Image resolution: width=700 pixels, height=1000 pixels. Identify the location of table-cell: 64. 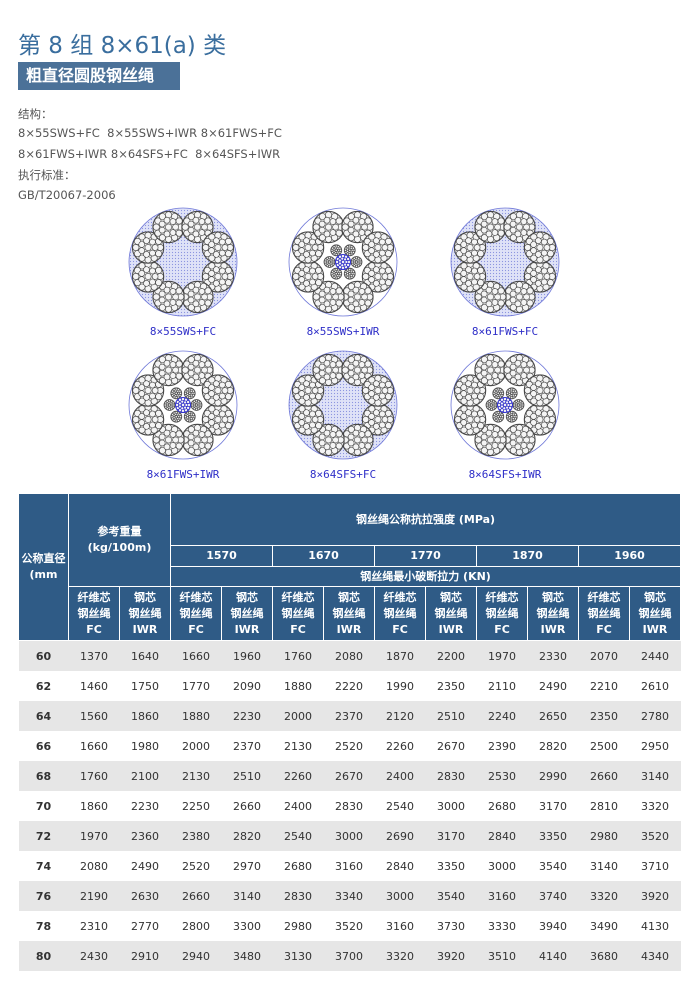
(43, 716).